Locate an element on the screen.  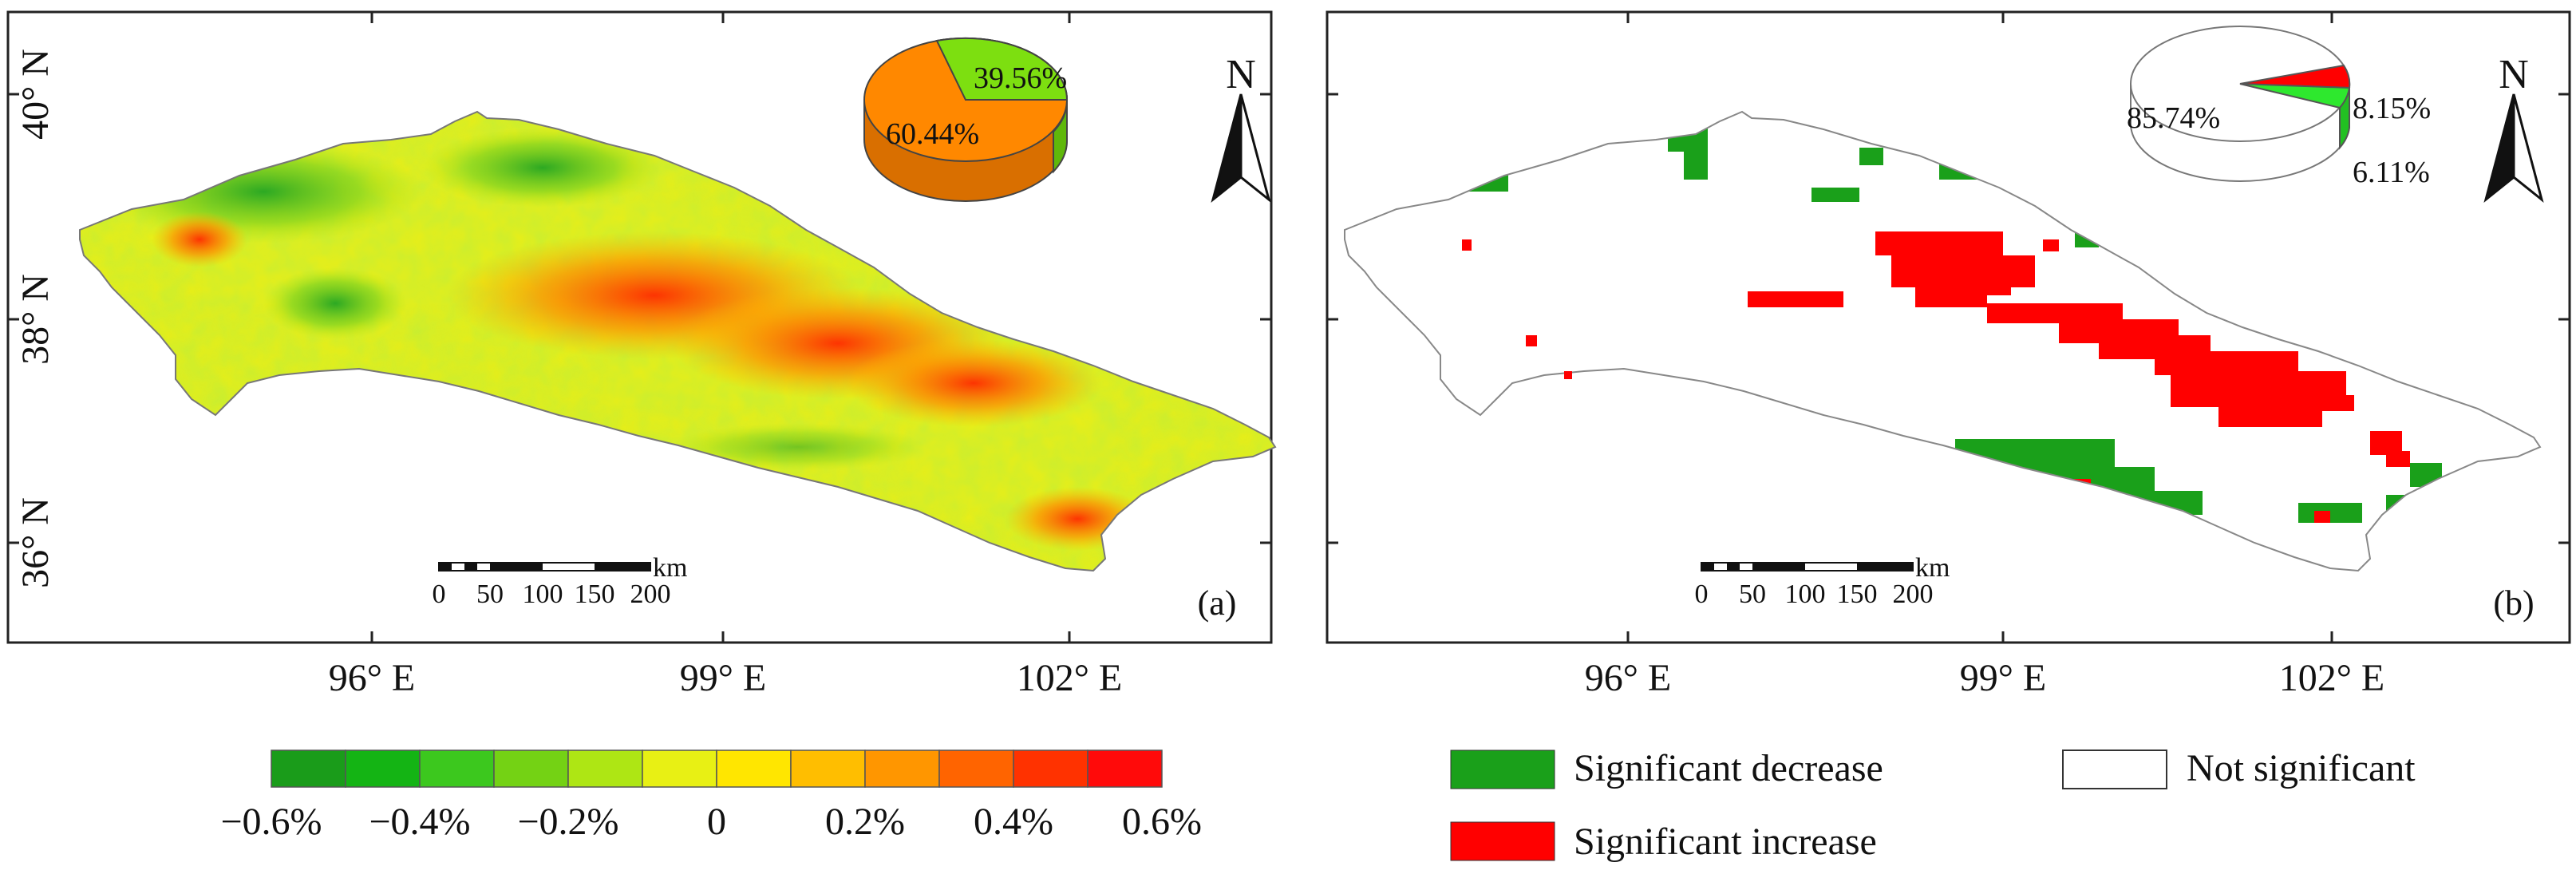
panel-a-pie-chart: 39.56% 60.44% is located at coordinates (966, 120).